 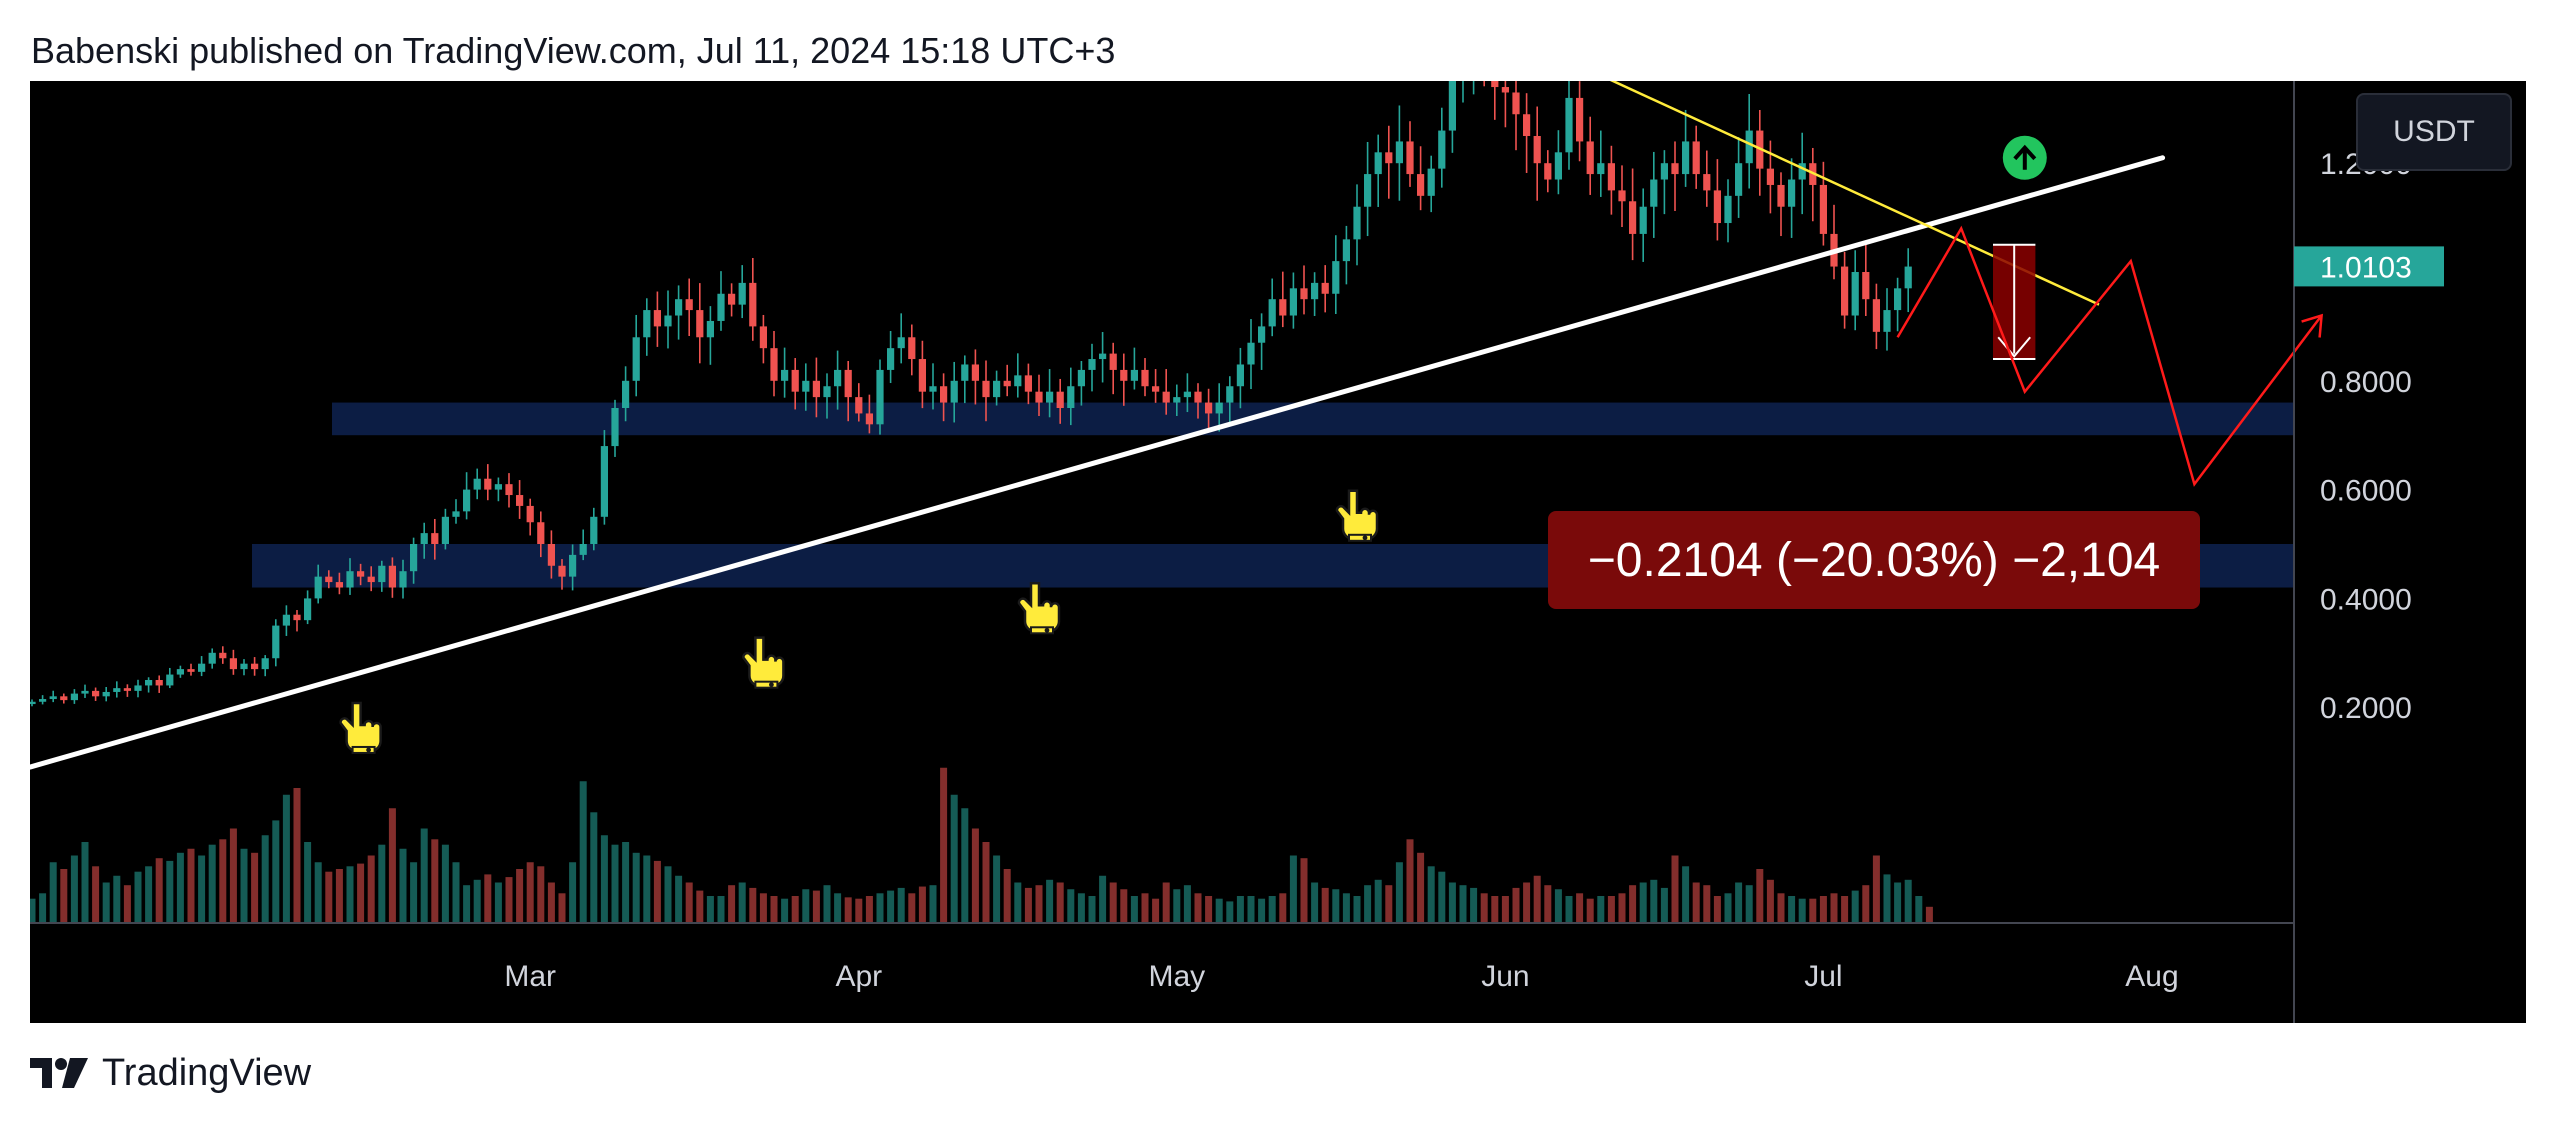 I want to click on arrow-up-glyph, so click(x=2025, y=152).